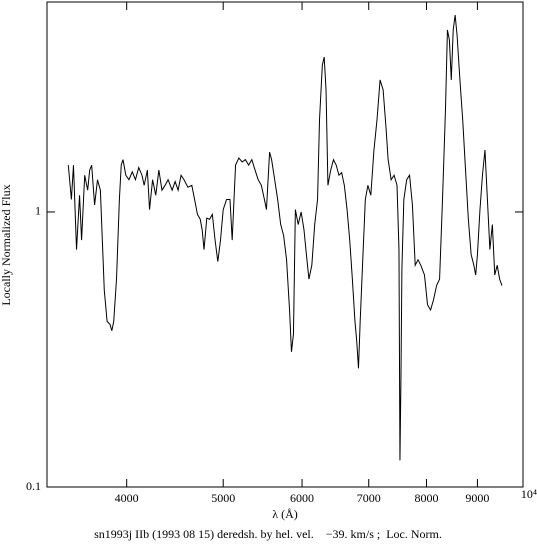  What do you see at coordinates (369, 498) in the screenshot?
I see `x-tick-label: 7000` at bounding box center [369, 498].